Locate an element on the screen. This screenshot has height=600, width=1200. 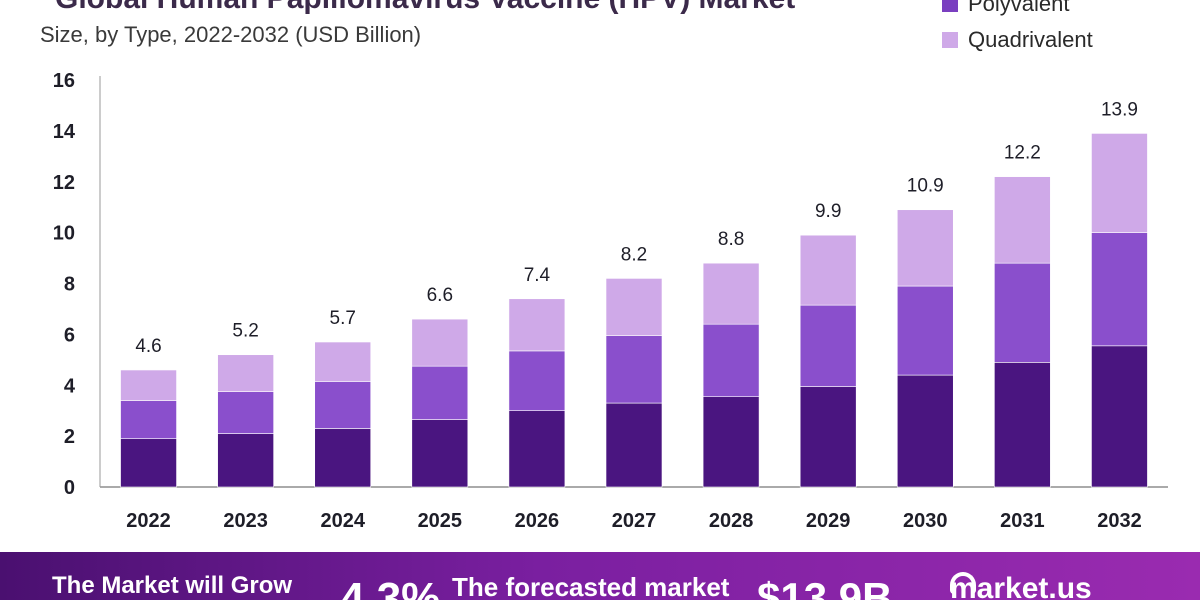
legend: Polyvalent Quadrivalent is located at coordinates (1017, 29).